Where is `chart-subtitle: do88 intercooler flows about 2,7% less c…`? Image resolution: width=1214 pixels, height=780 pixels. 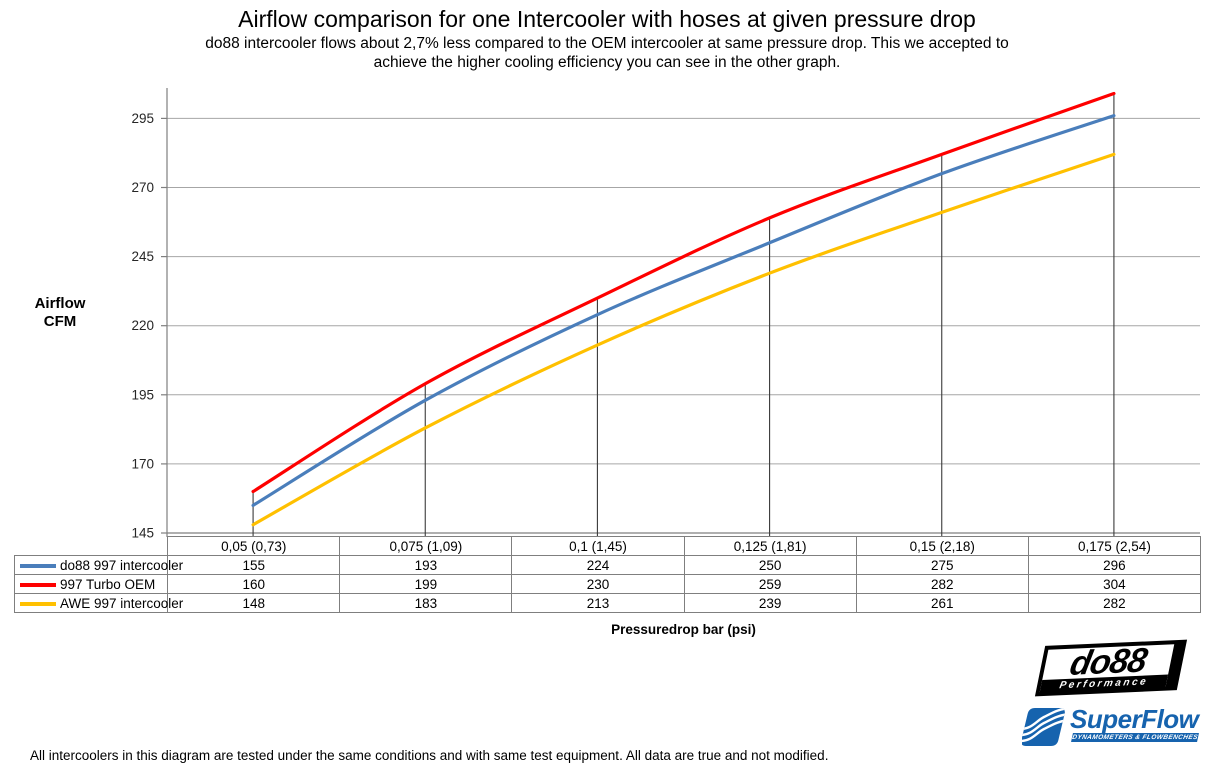
chart-subtitle: do88 intercooler flows about 2,7% less c… is located at coordinates (607, 53).